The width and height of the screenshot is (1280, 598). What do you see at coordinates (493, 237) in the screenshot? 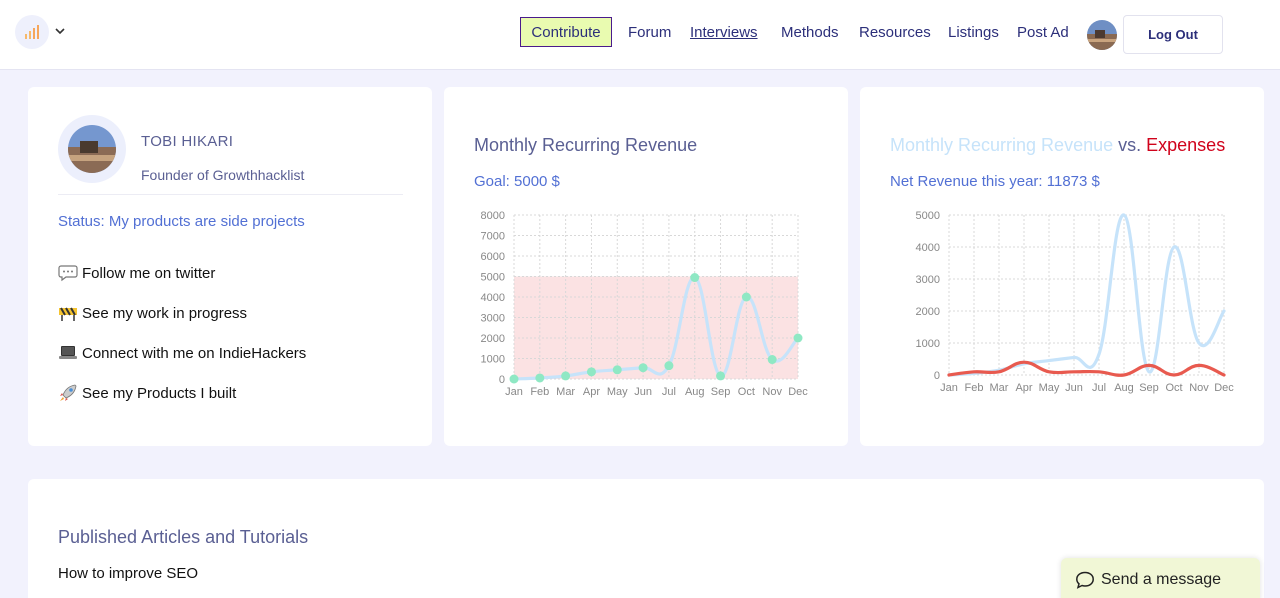
I see `y-tick-label: 7000` at bounding box center [493, 237].